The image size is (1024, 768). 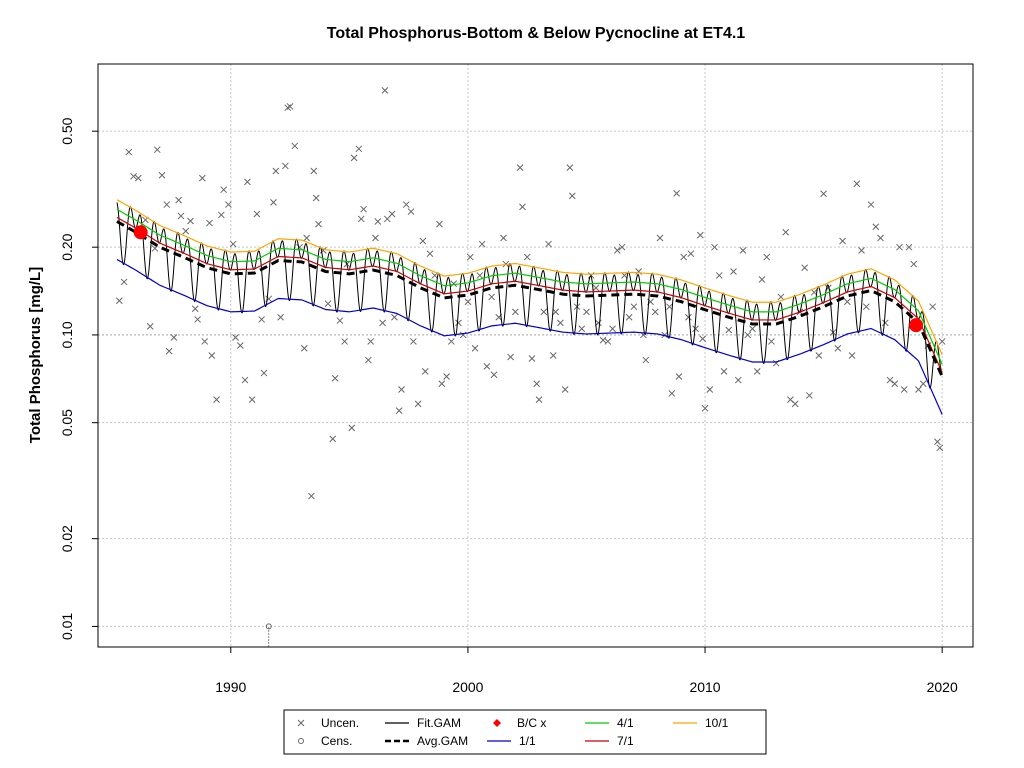 I want to click on y-axis-label: Total Phosphorus [mg/L], so click(x=35, y=355).